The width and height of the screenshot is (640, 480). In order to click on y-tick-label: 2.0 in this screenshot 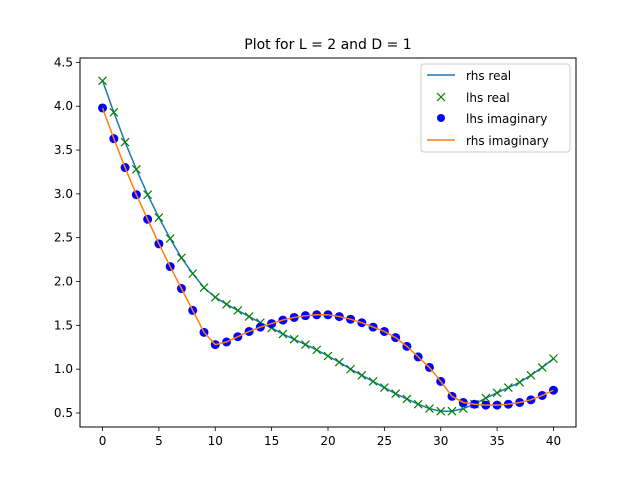, I will do `click(63, 282)`.